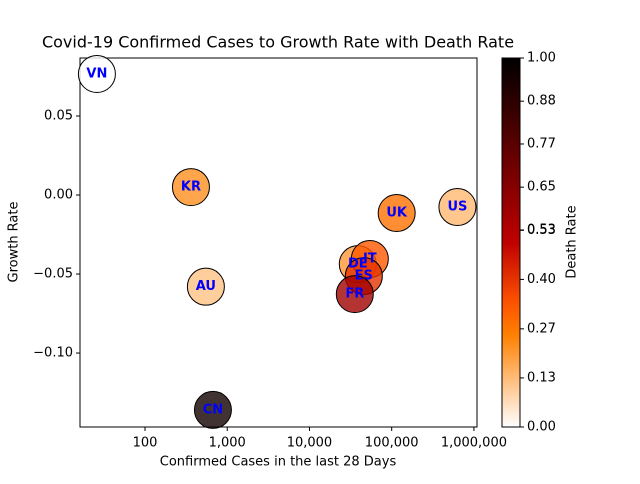  What do you see at coordinates (227, 443) in the screenshot?
I see `x-tick-label: 1,000` at bounding box center [227, 443].